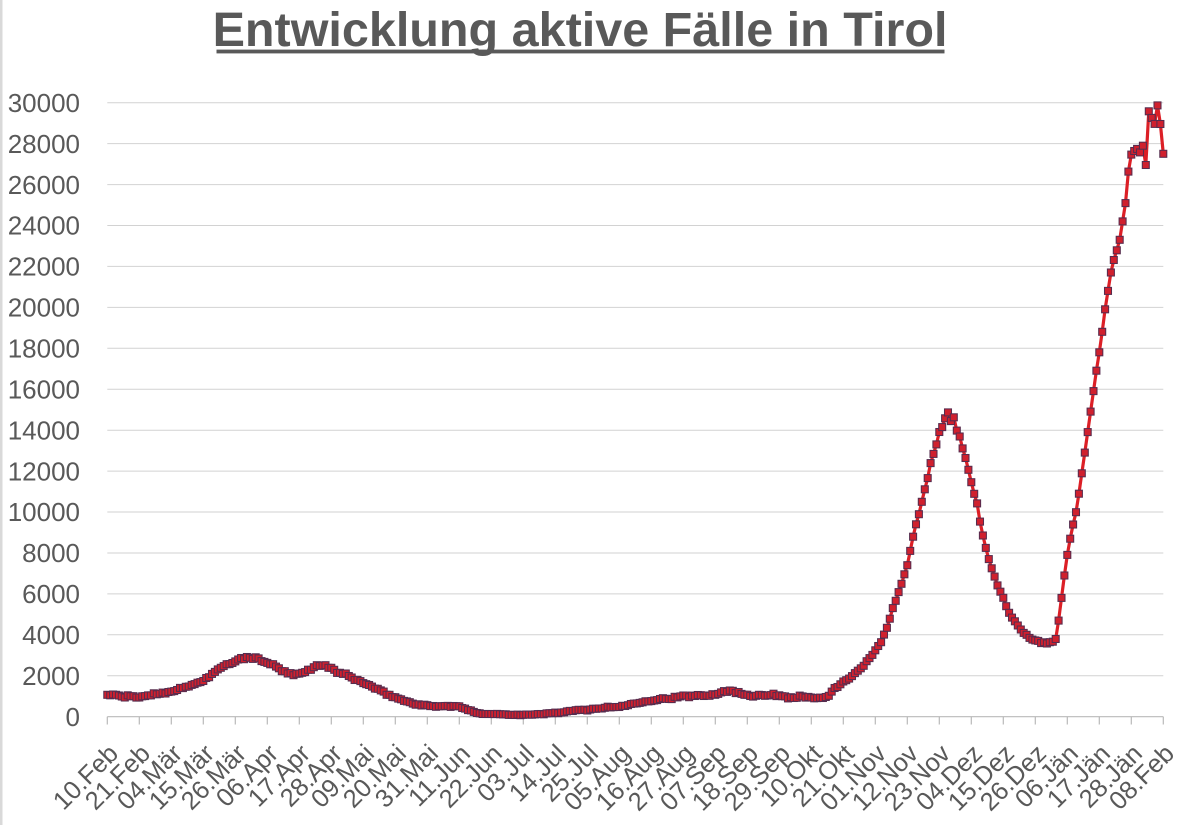 The height and width of the screenshot is (825, 1200). What do you see at coordinates (44, 349) in the screenshot?
I see `svg-text: 18000` at bounding box center [44, 349].